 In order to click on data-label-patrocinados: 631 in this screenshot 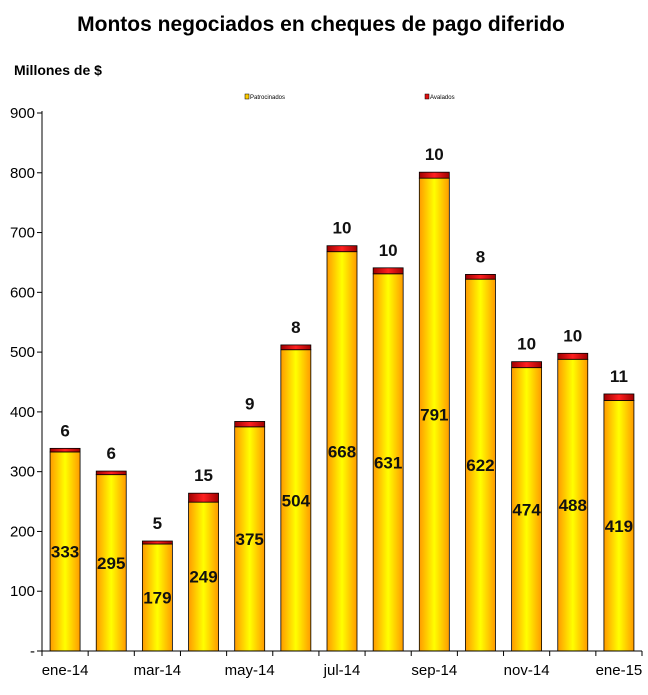, I will do `click(388, 462)`.